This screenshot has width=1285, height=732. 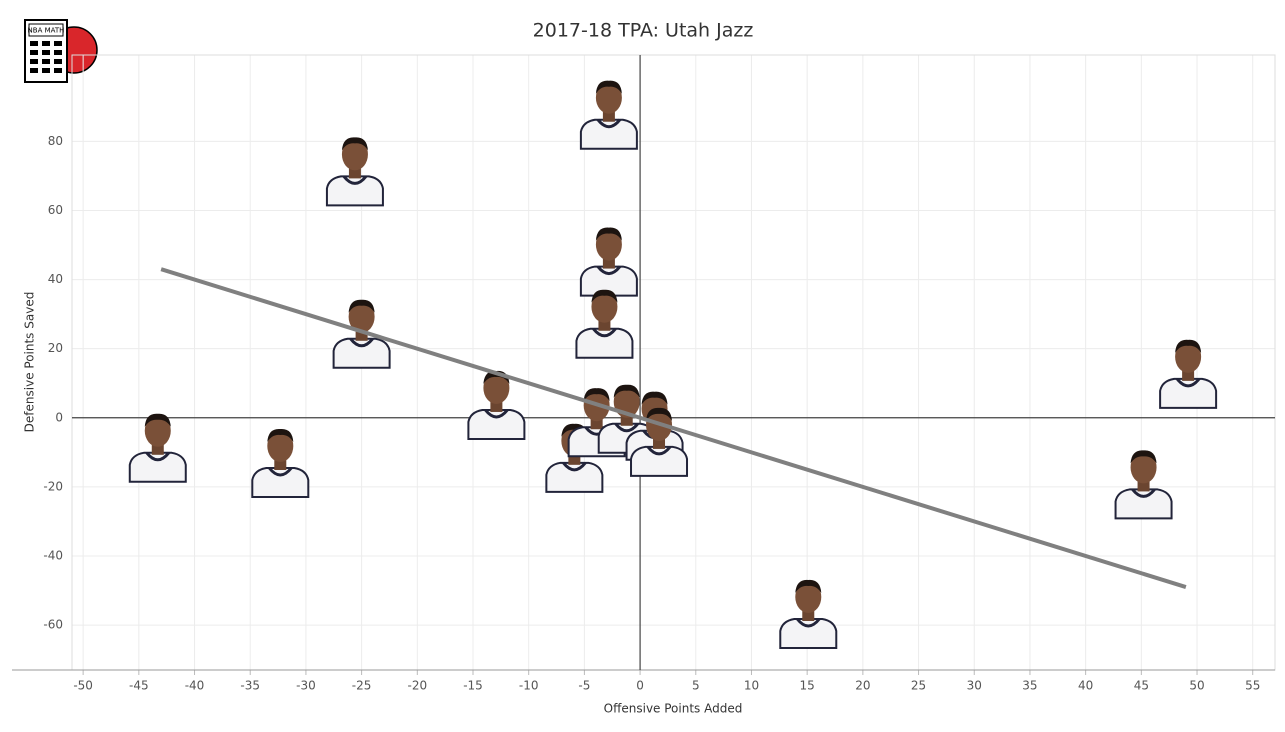 What do you see at coordinates (1196, 686) in the screenshot?
I see `x-tick-label: 50` at bounding box center [1196, 686].